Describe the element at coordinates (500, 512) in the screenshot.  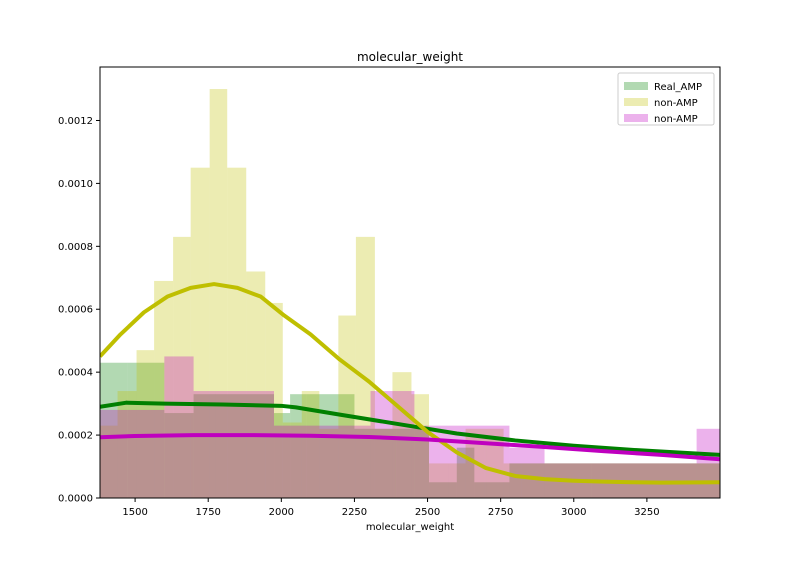
I see `x-tick-label: 2750` at that location.